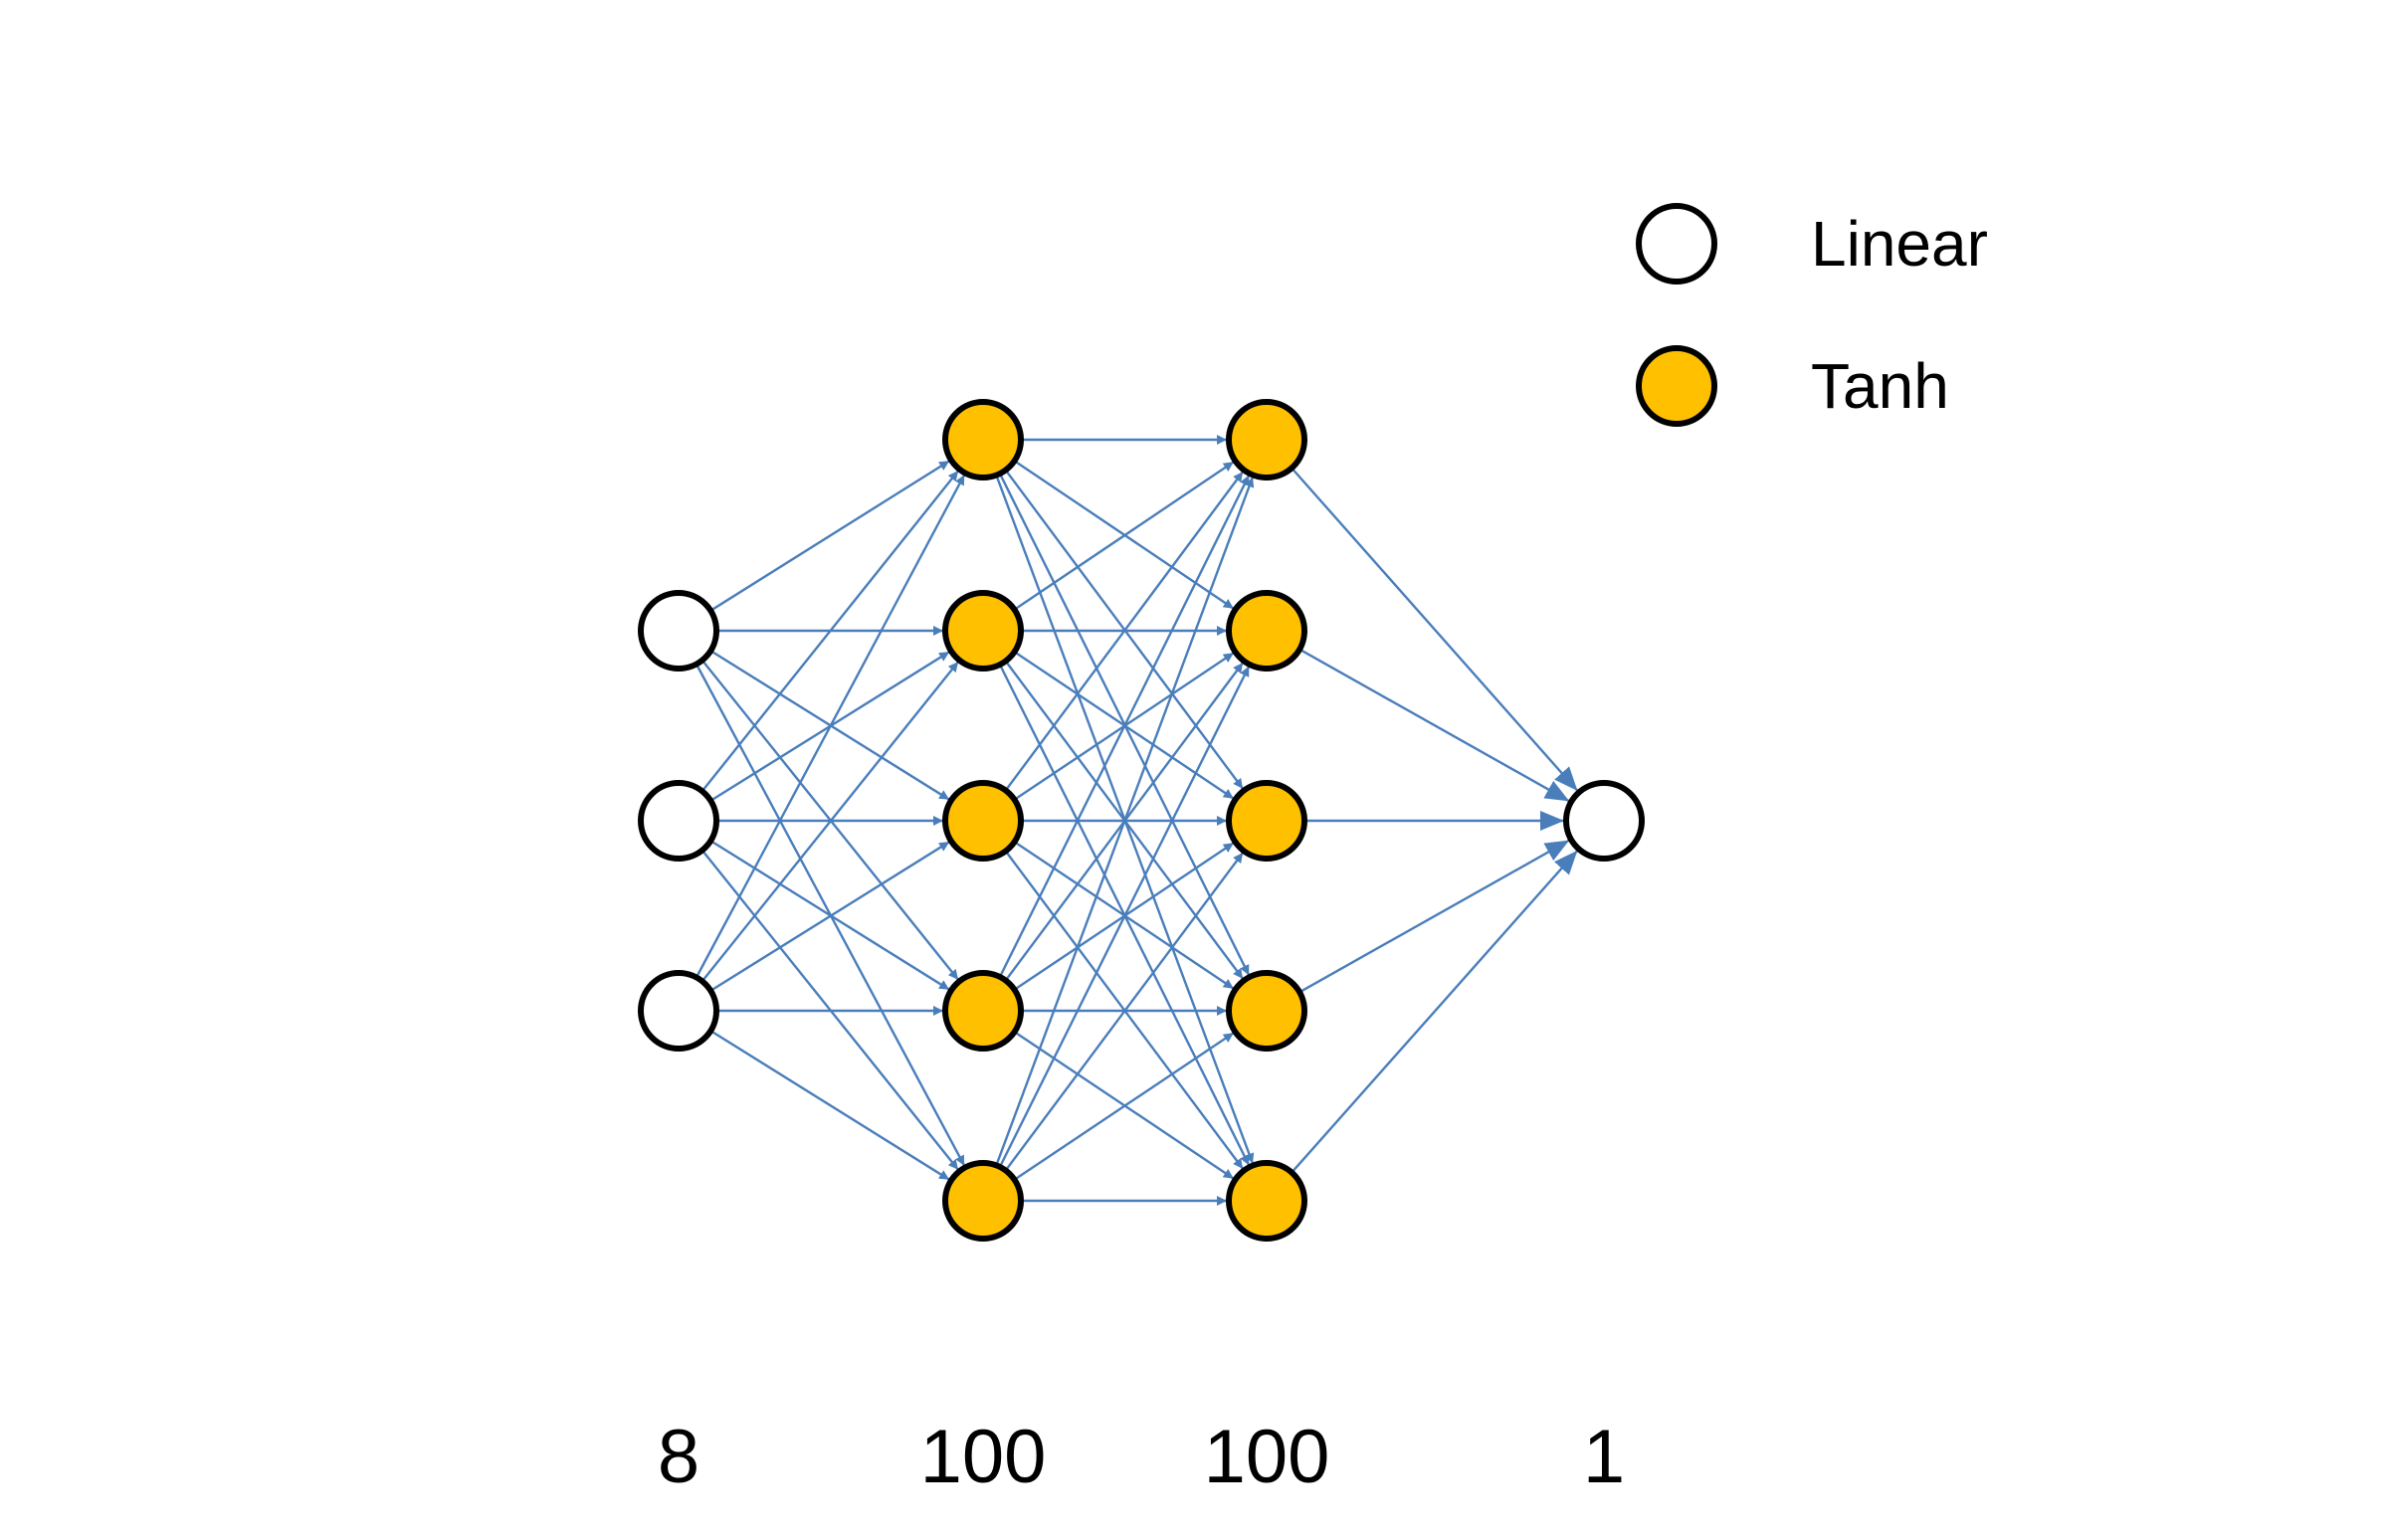 The height and width of the screenshot is (1540, 2388). What do you see at coordinates (1141, 1457) in the screenshot?
I see `layer-size-labels: 8 100 100 1` at bounding box center [1141, 1457].